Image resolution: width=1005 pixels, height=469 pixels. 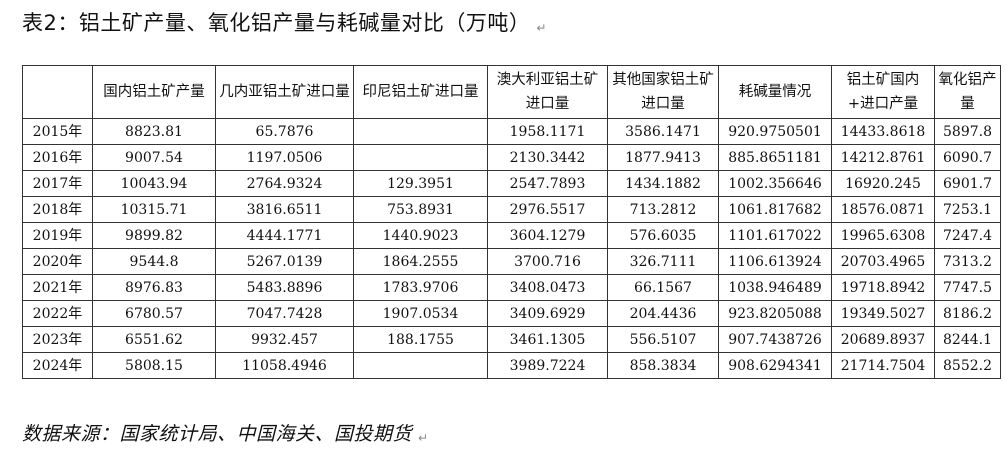 What do you see at coordinates (775, 313) in the screenshot?
I see `cell-alkali-consumption: 923.8205088` at bounding box center [775, 313].